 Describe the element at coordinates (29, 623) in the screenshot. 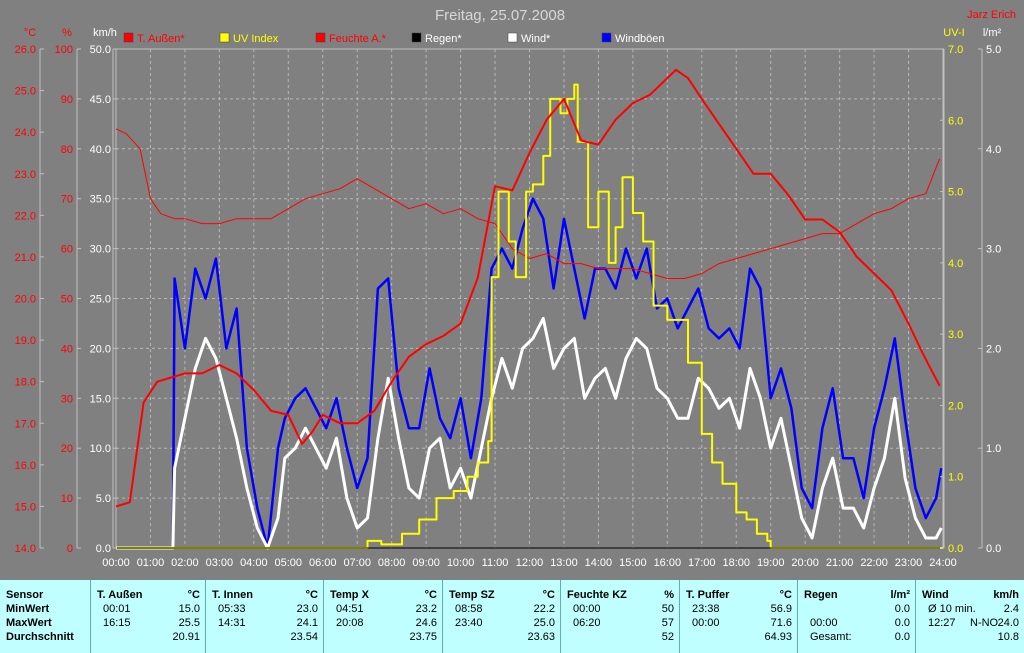

I see `label-max: MaxWert` at that location.